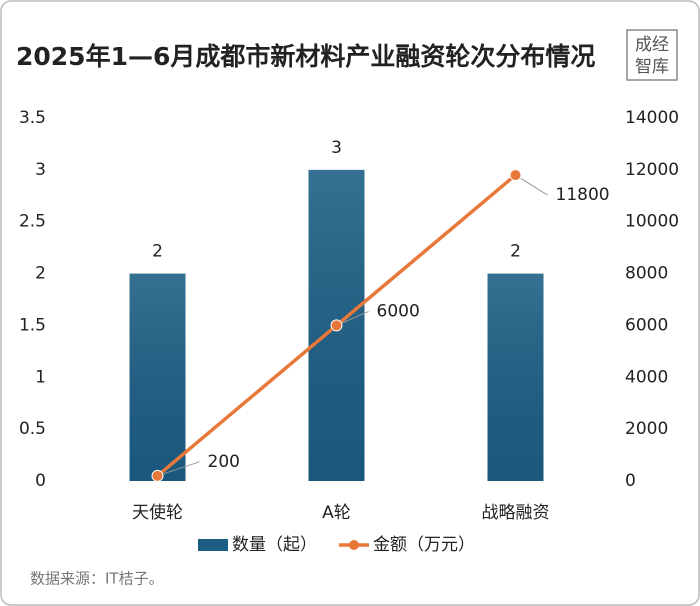  What do you see at coordinates (652, 222) in the screenshot?
I see `y2-tick-label: 10000` at bounding box center [652, 222].